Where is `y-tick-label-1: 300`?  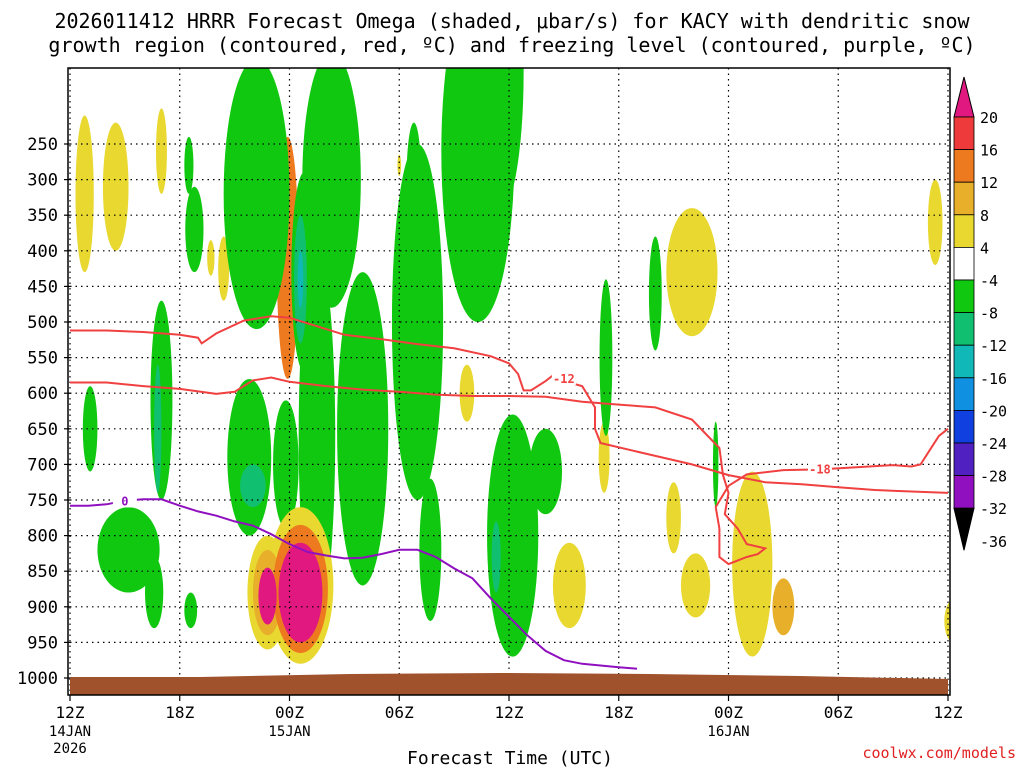 y-tick-label-1: 300 is located at coordinates (42, 181).